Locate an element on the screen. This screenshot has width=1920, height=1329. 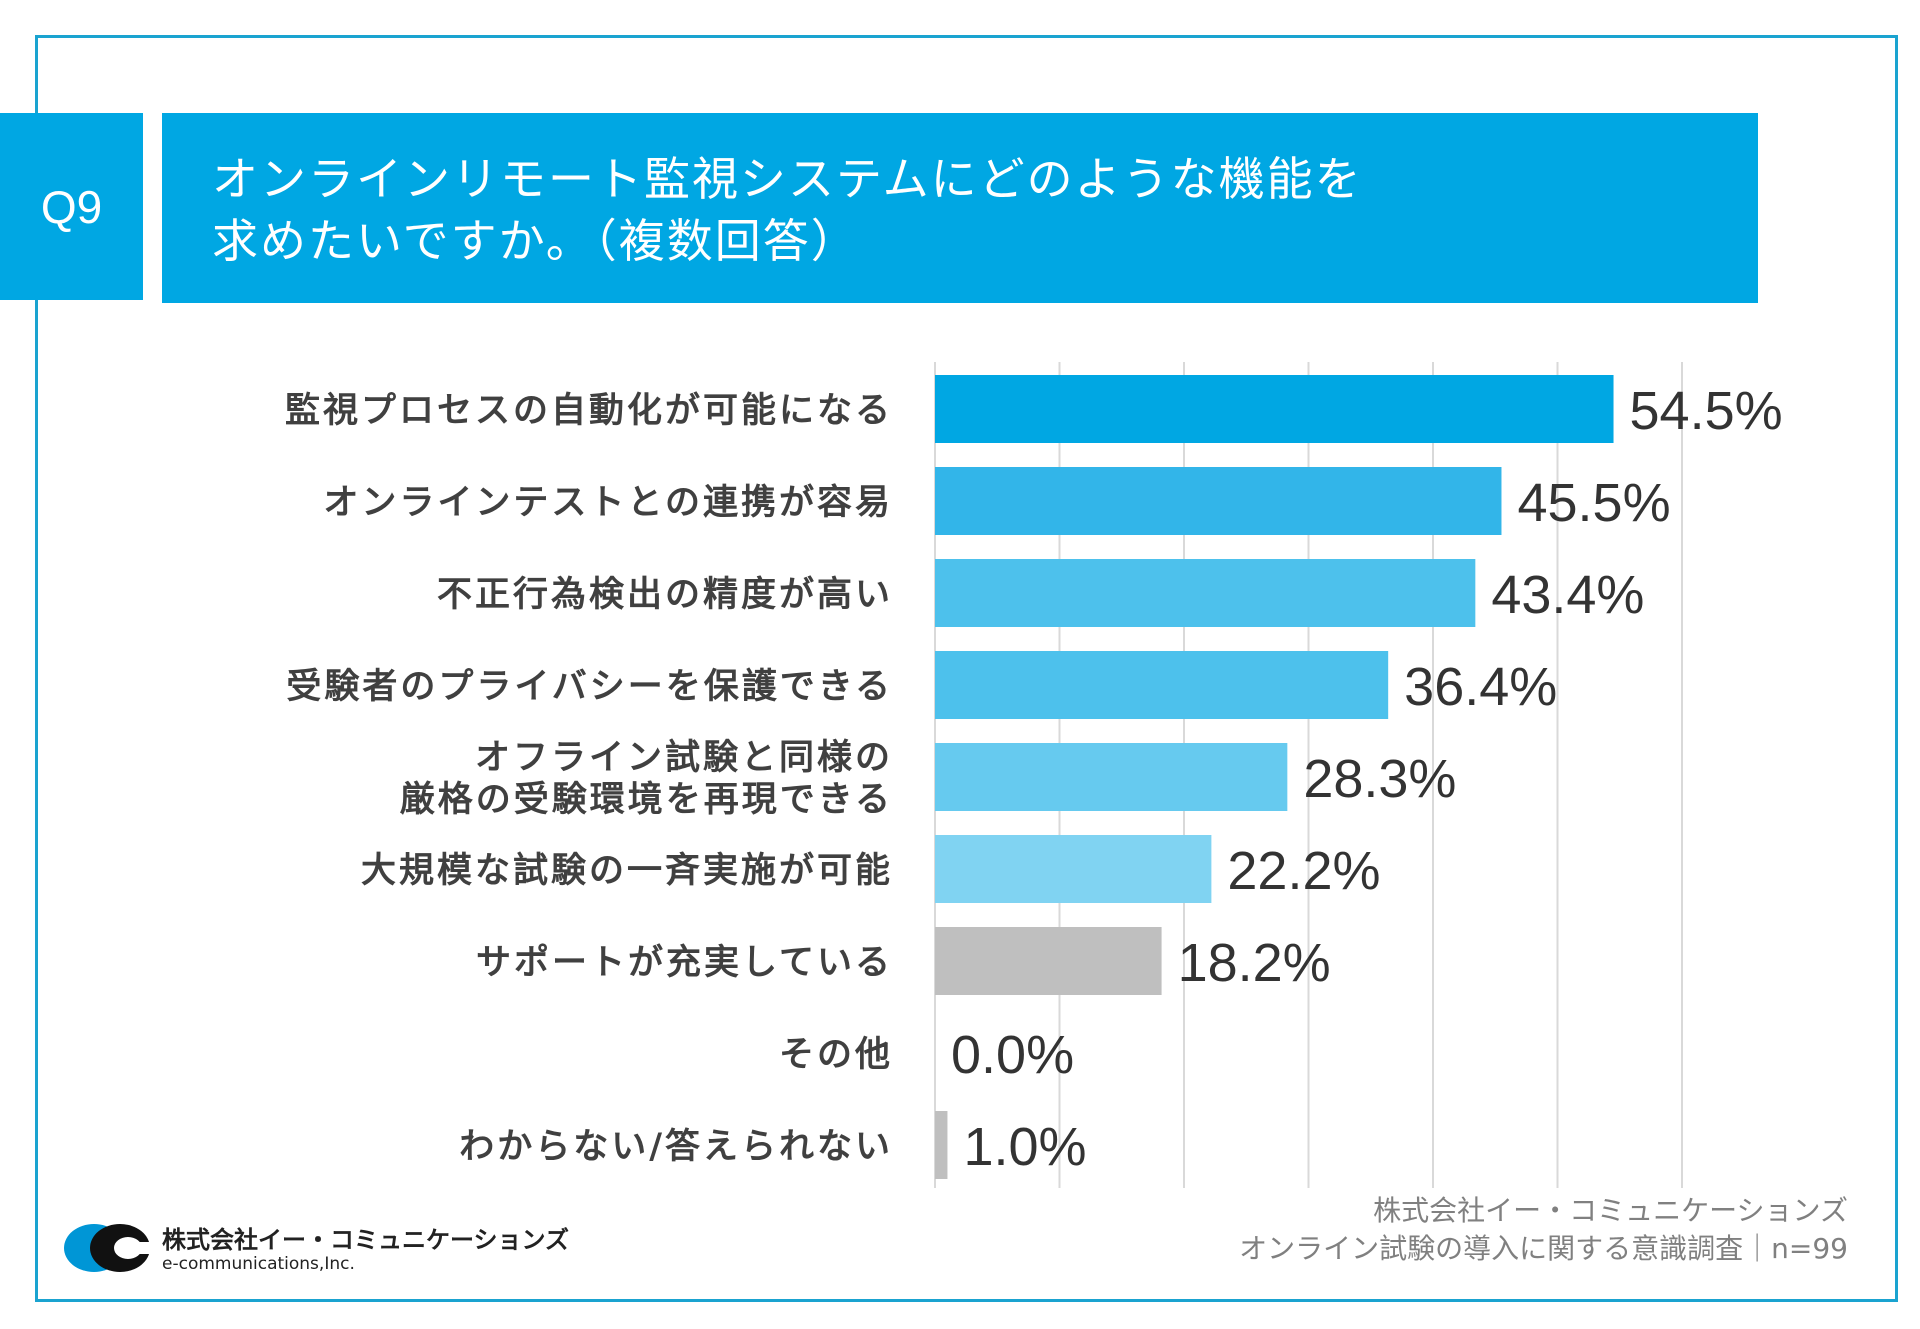
value-label: 0.0% is located at coordinates (1012, 1055).